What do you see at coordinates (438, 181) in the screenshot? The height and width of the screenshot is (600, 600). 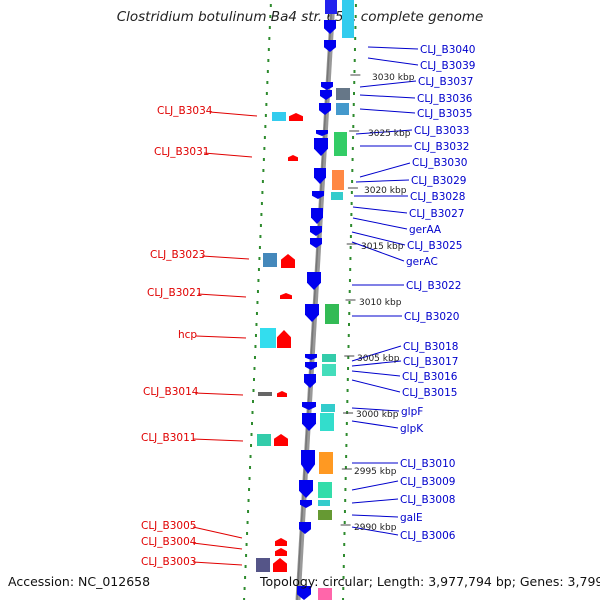 I see `right-label: CLJ_B3029` at bounding box center [438, 181].